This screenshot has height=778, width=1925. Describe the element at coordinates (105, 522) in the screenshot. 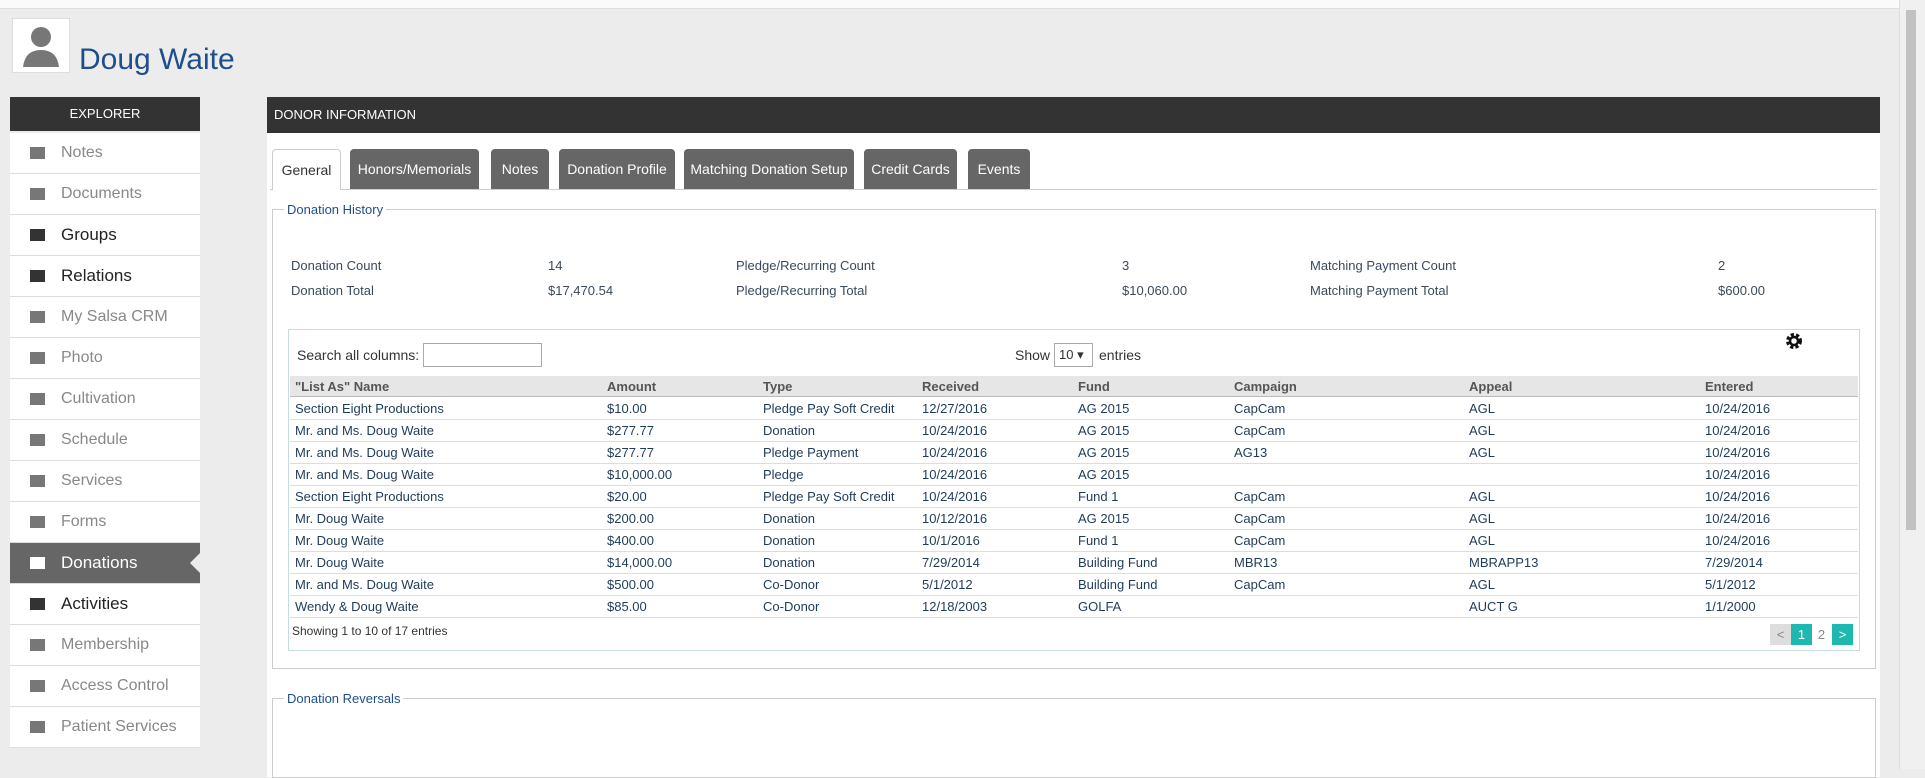

I see `sidebar-item: Forms` at that location.